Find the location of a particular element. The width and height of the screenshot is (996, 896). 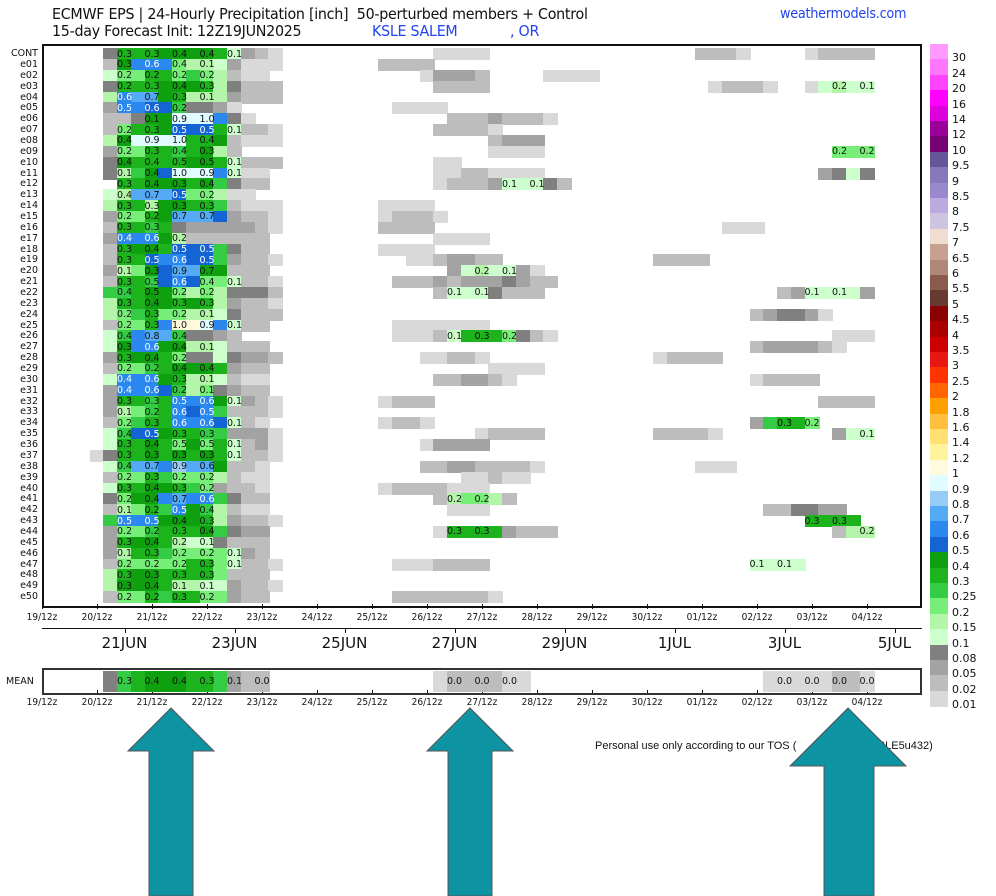

member-label: e10 is located at coordinates (29, 162).